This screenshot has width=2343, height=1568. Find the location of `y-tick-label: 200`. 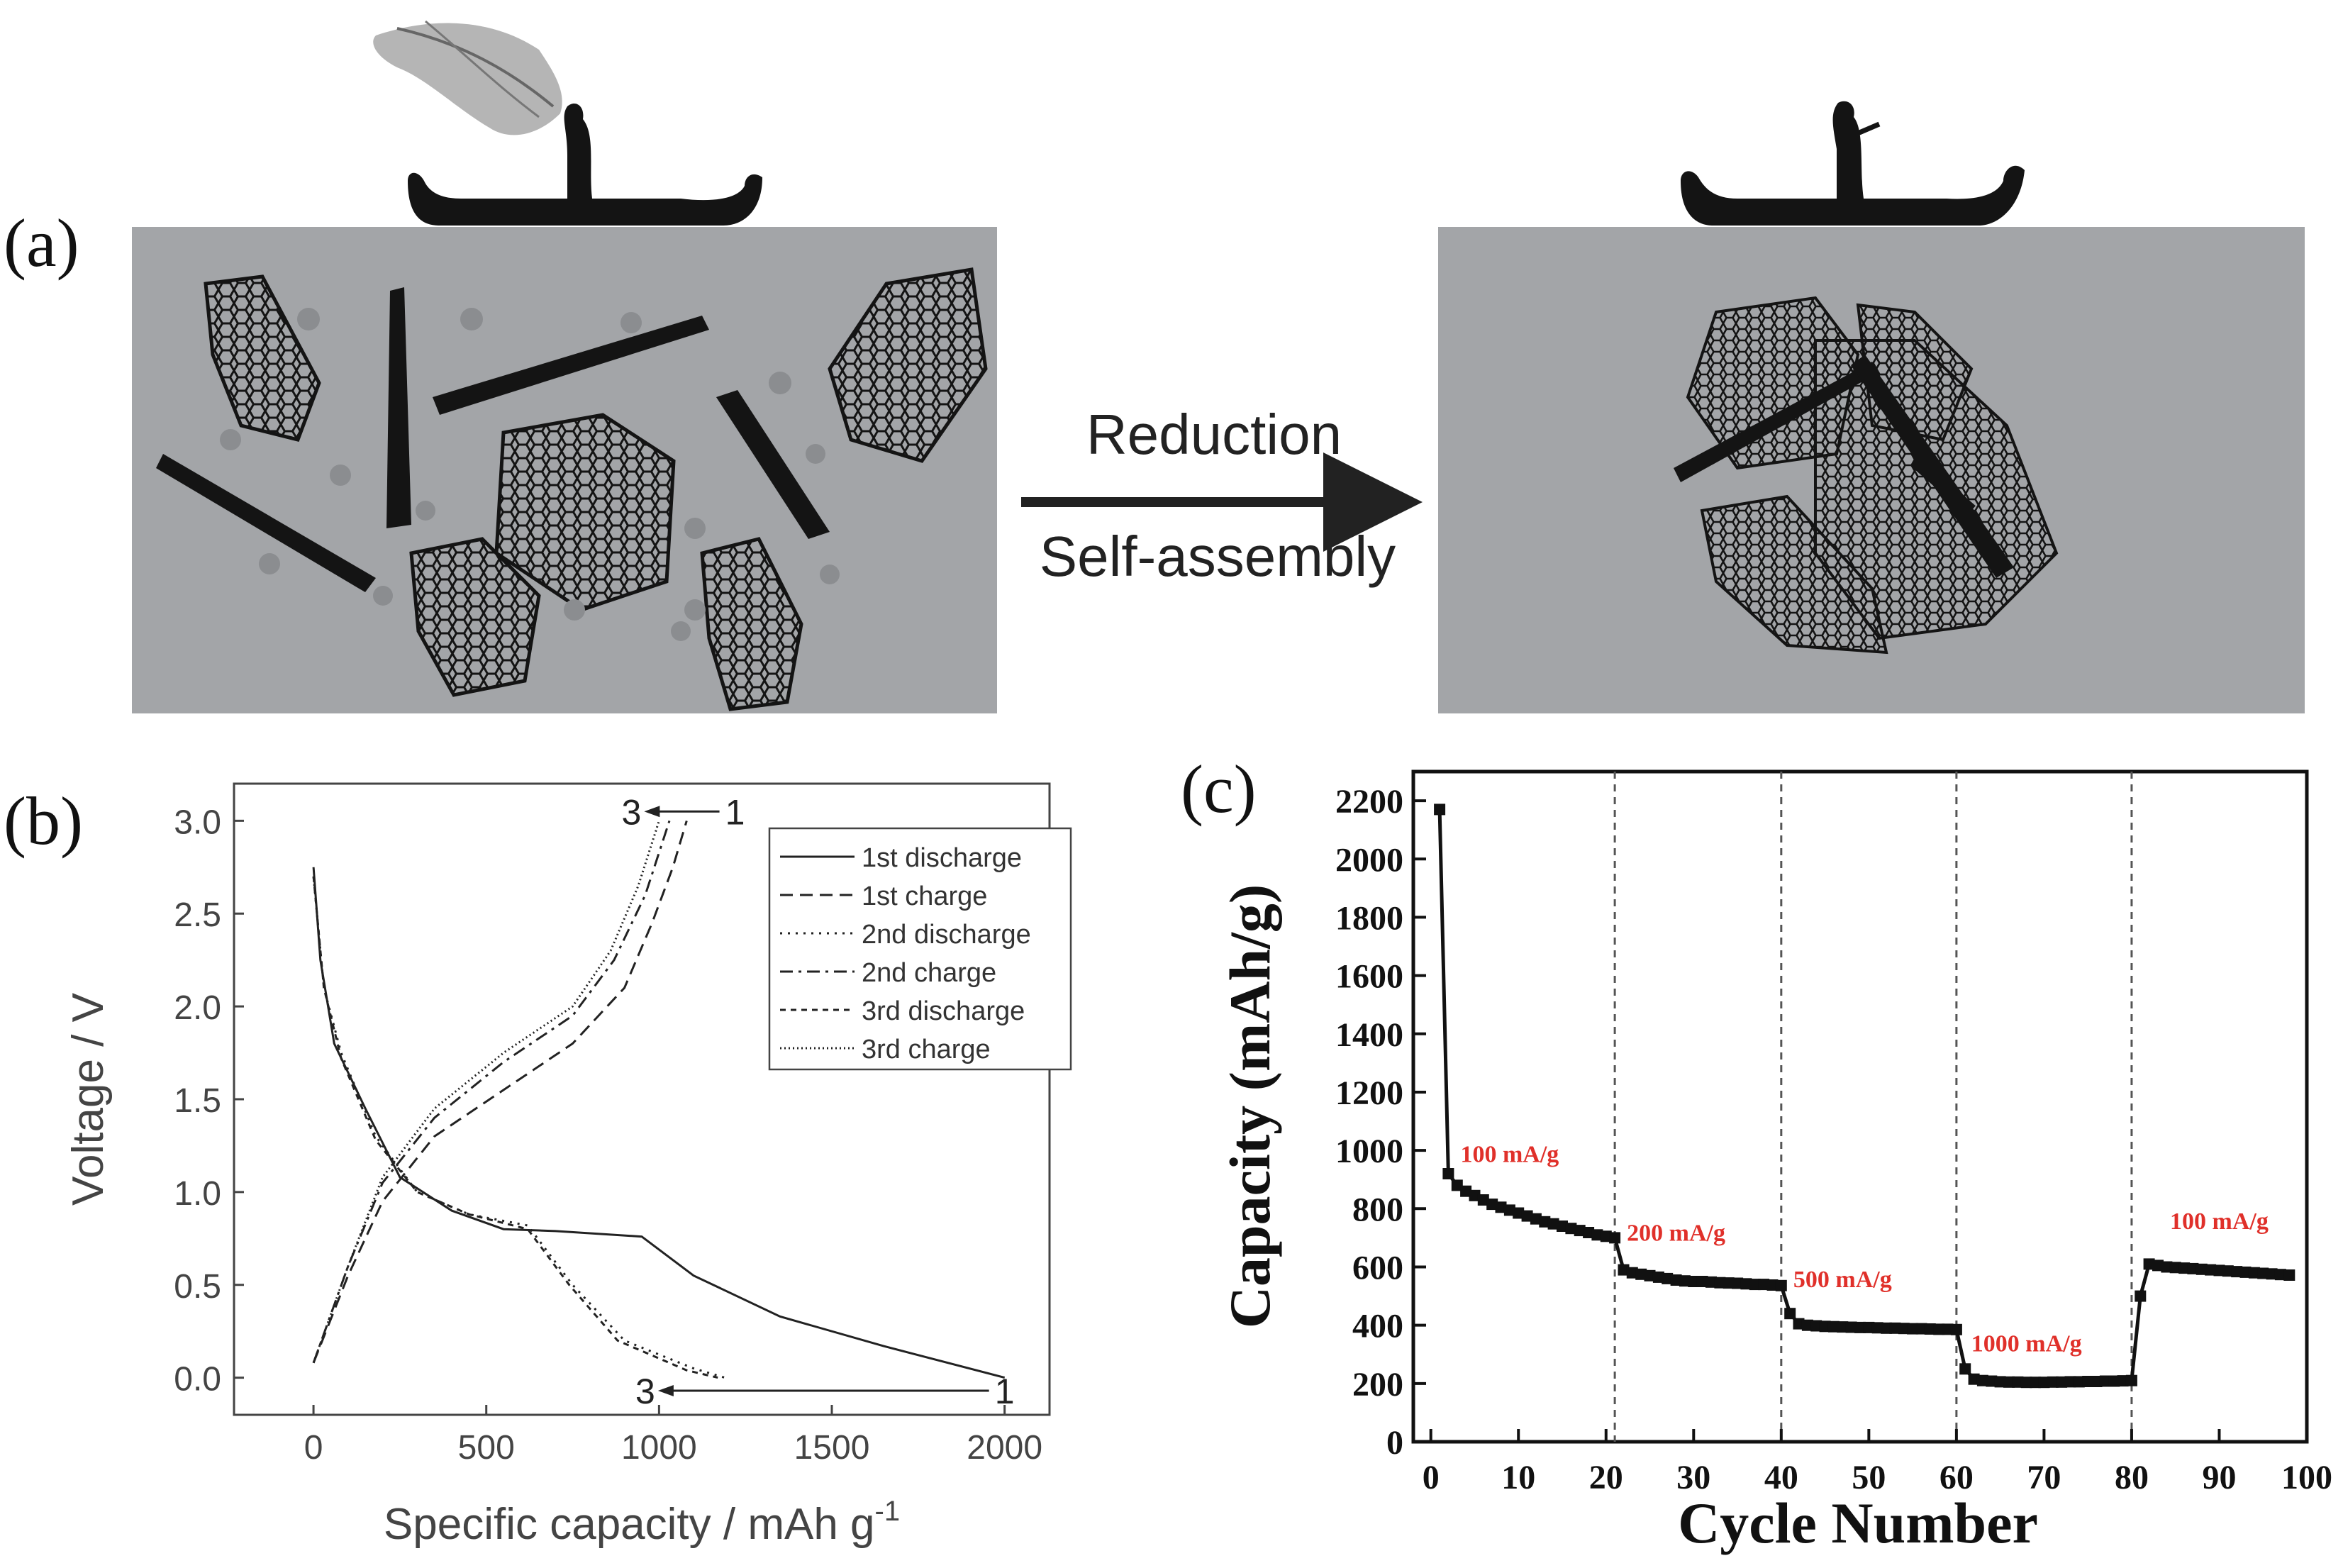

y-tick-label: 200 is located at coordinates (1378, 1384).